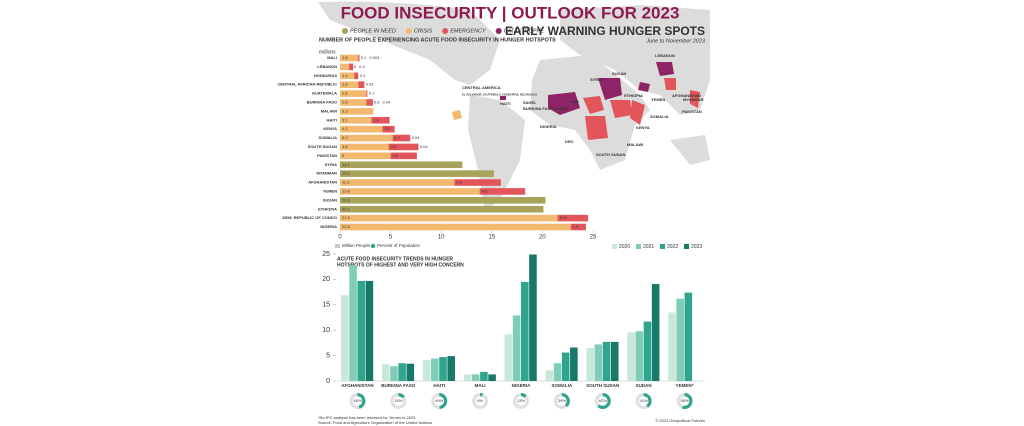  Describe the element at coordinates (672, 247) in the screenshot. I see `legend-label: 2022` at that location.